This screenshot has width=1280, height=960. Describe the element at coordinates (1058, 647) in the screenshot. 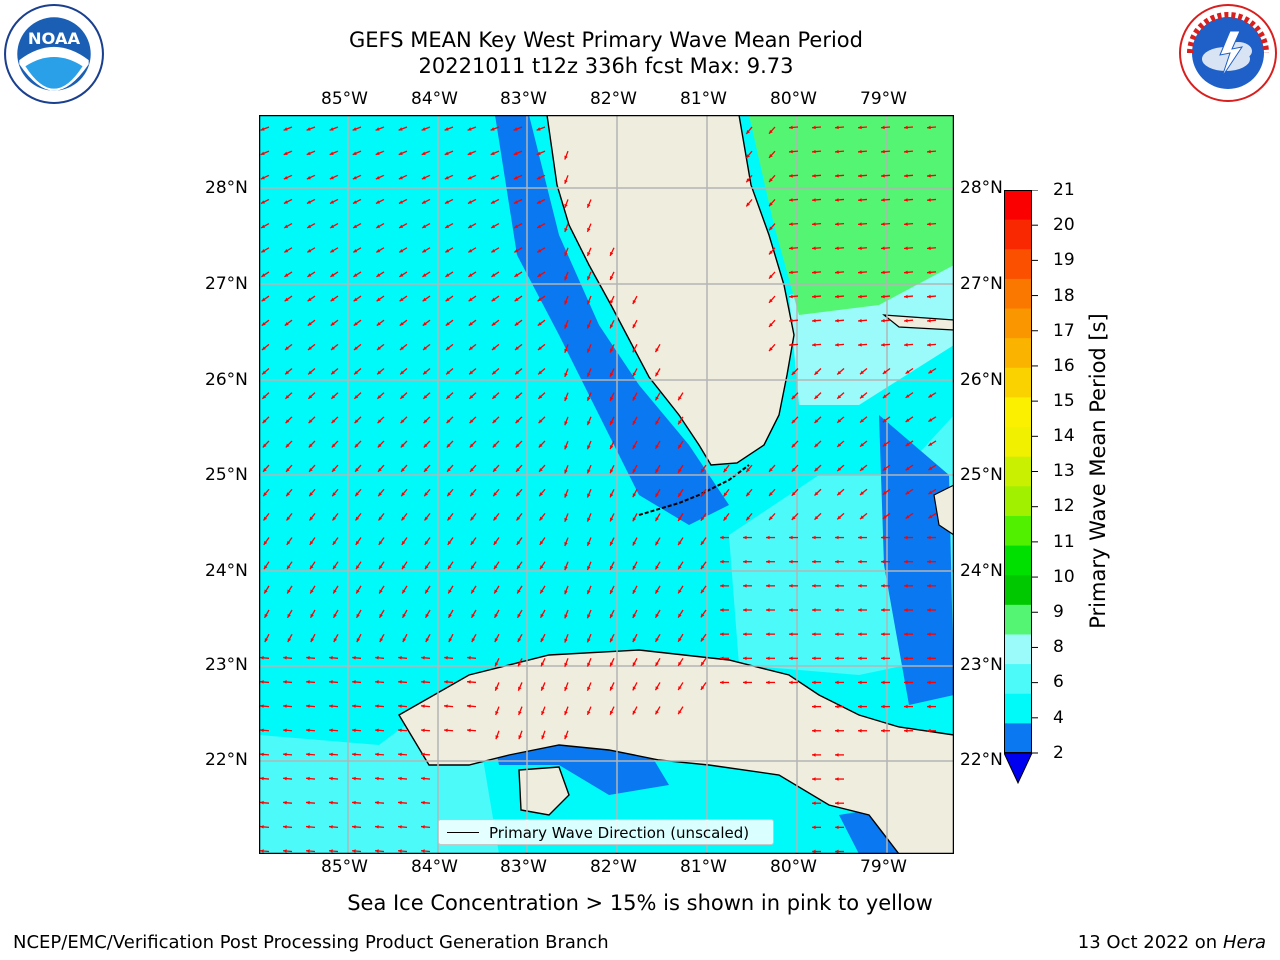

I see `colorbar-tick-label: 8` at that location.